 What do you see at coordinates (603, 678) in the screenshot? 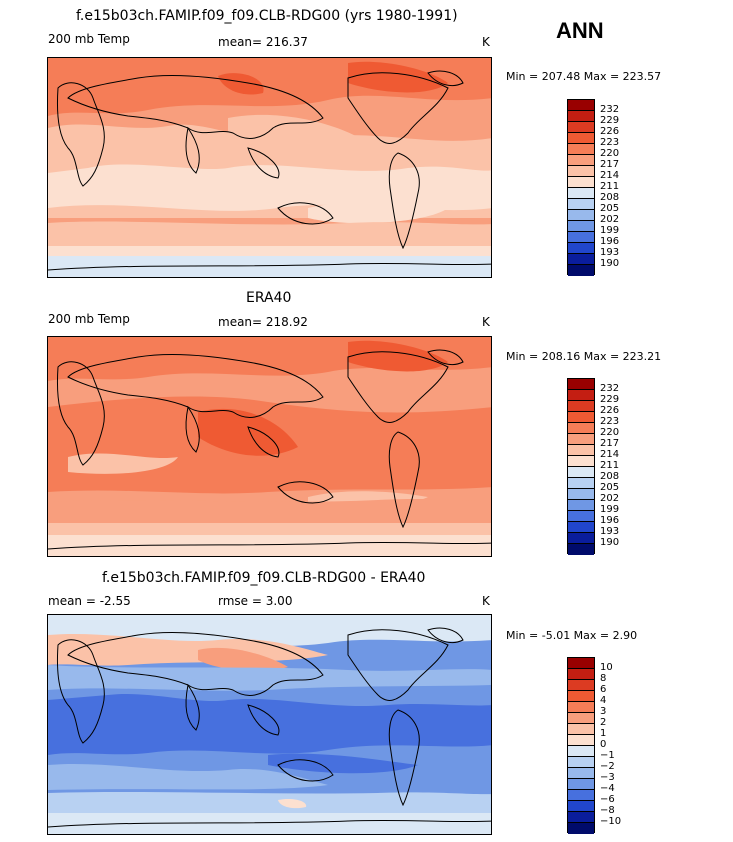
I see `colorbar-tick-label: 8` at bounding box center [603, 678].